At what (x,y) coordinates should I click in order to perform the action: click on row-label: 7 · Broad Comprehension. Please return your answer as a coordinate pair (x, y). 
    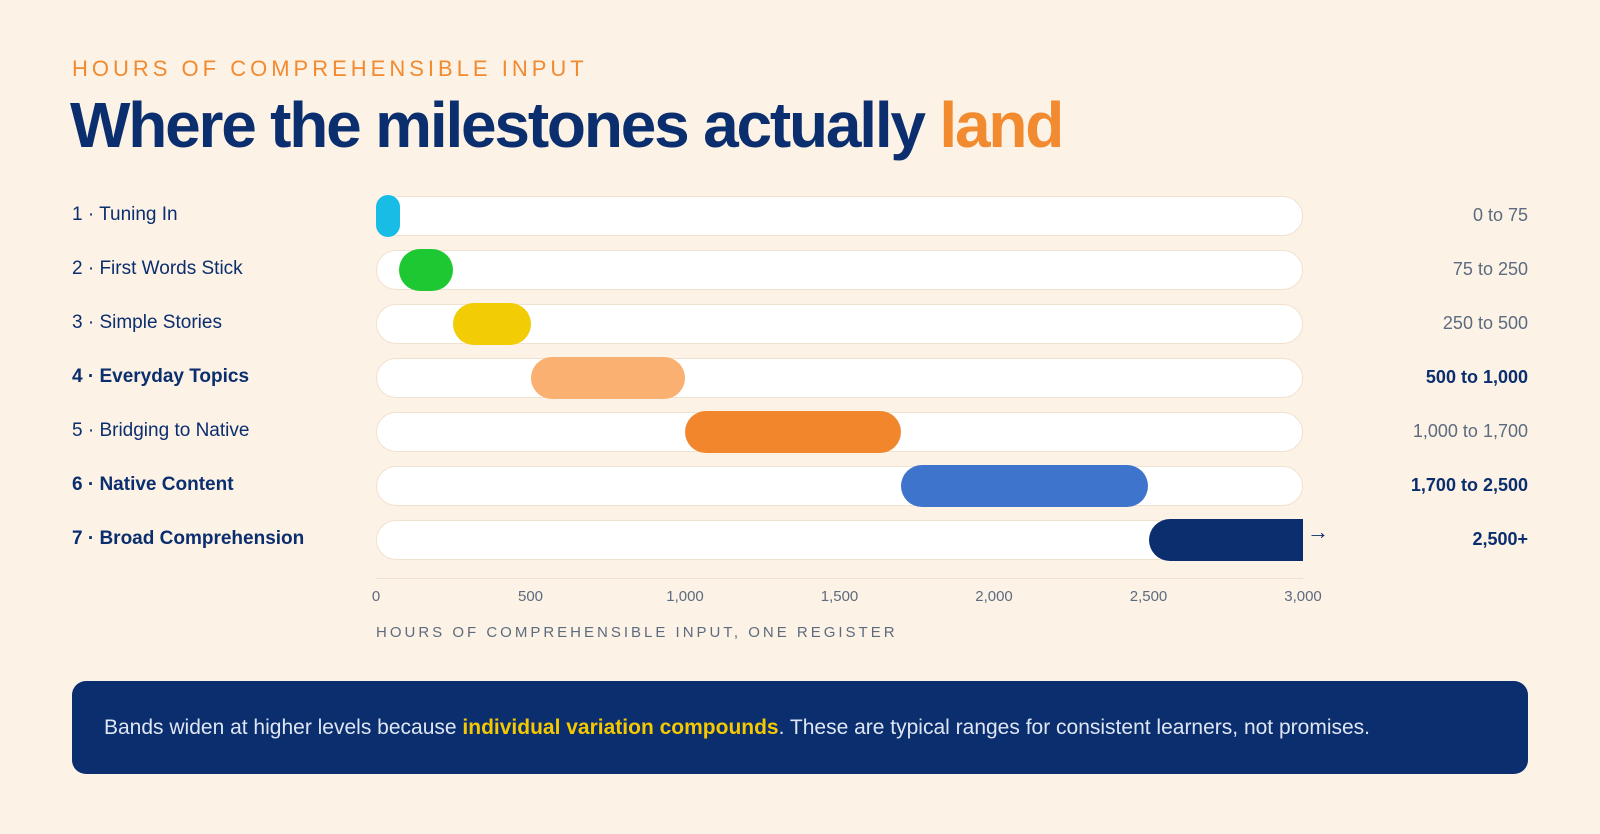
    Looking at the image, I should click on (188, 538).